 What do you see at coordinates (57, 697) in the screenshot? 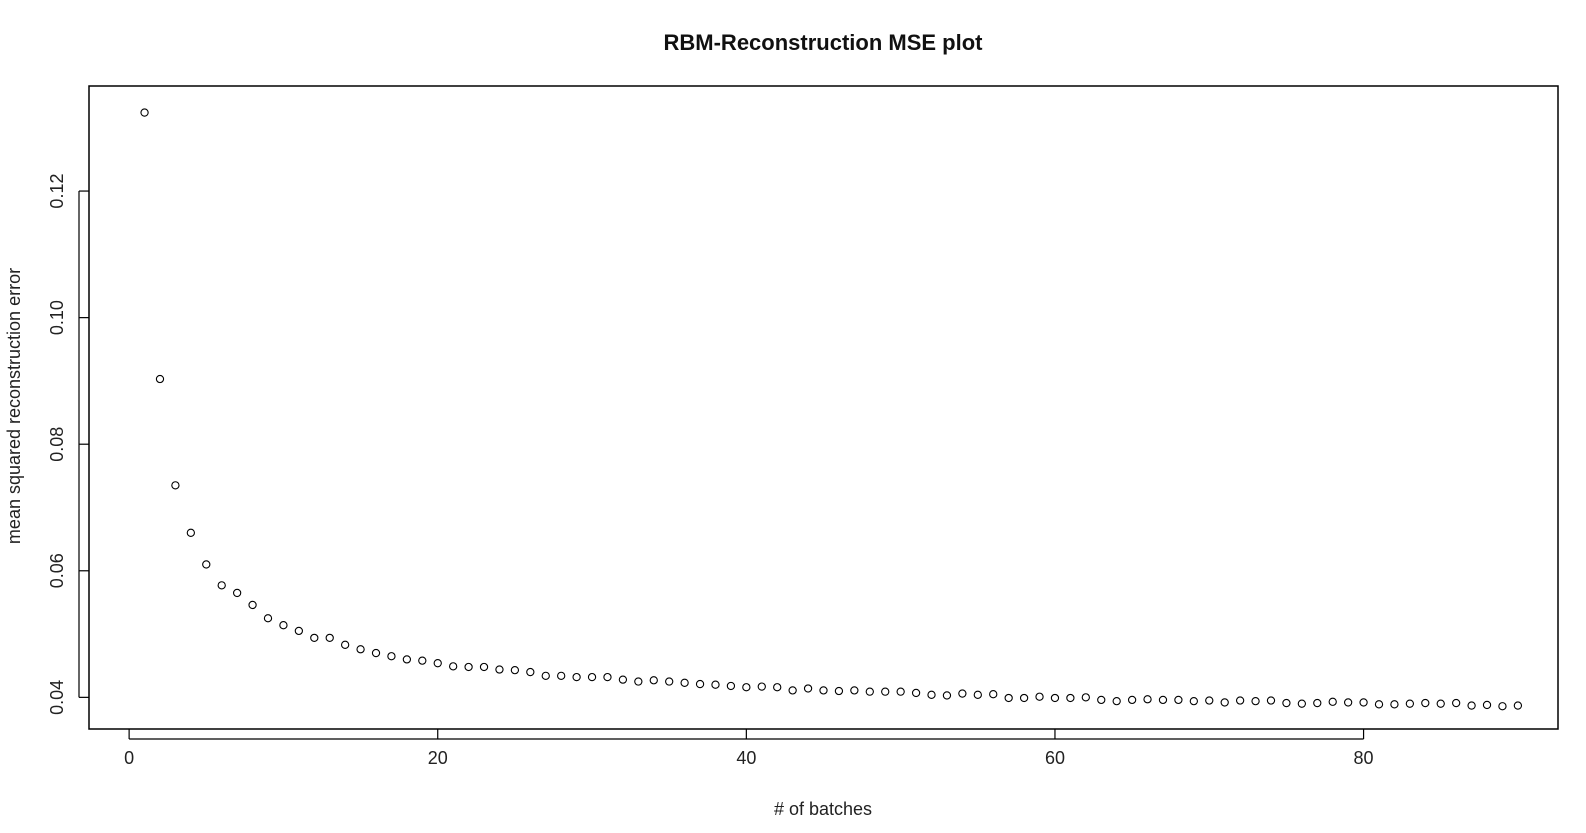
I see `y-tick-label: 0.04` at bounding box center [57, 697].